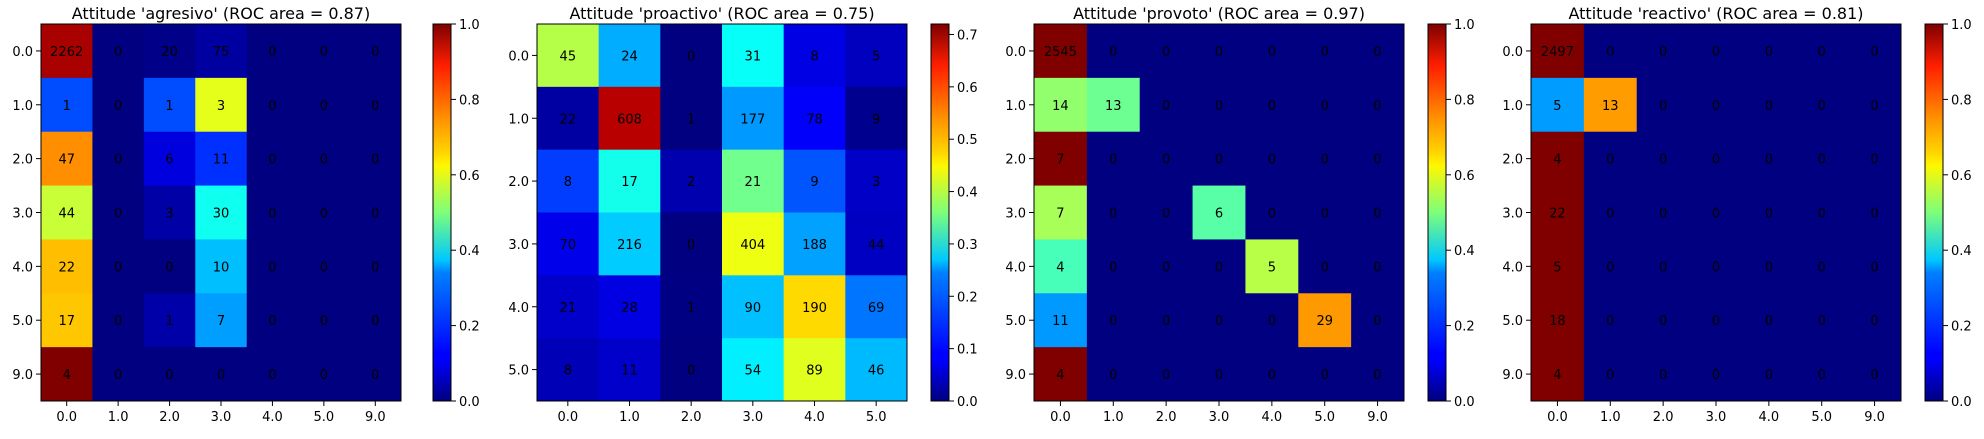 The height and width of the screenshot is (439, 1984). Describe the element at coordinates (1512, 267) in the screenshot. I see `y-tick-label: 4.0` at that location.